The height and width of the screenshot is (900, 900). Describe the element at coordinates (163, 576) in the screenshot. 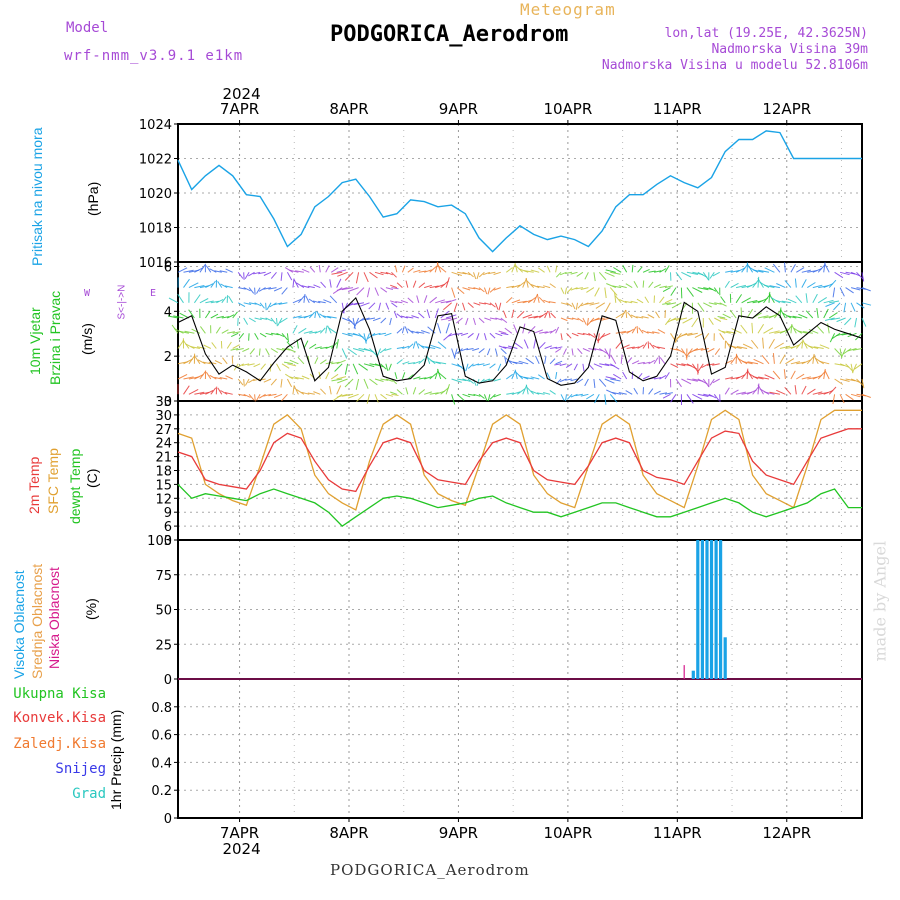

I see `ytick-label-cloud-3: 75` at that location.